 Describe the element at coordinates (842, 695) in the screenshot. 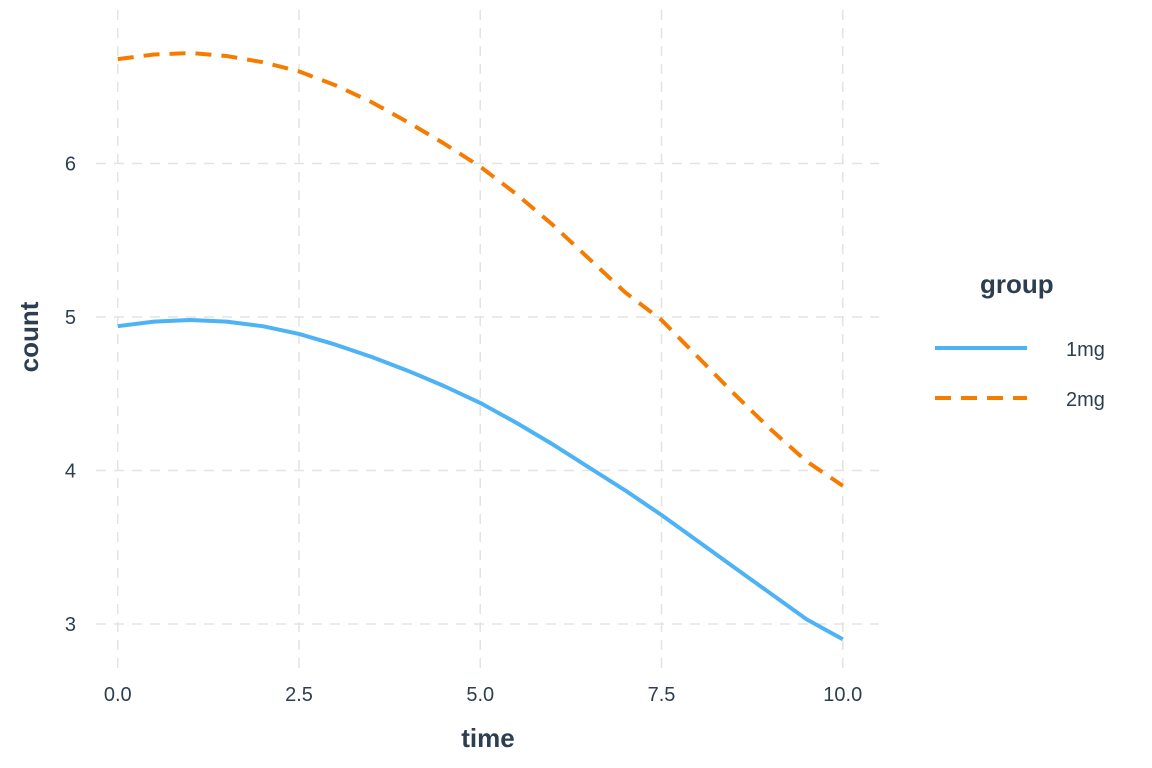

I see `x-tick-label: 10.0` at that location.